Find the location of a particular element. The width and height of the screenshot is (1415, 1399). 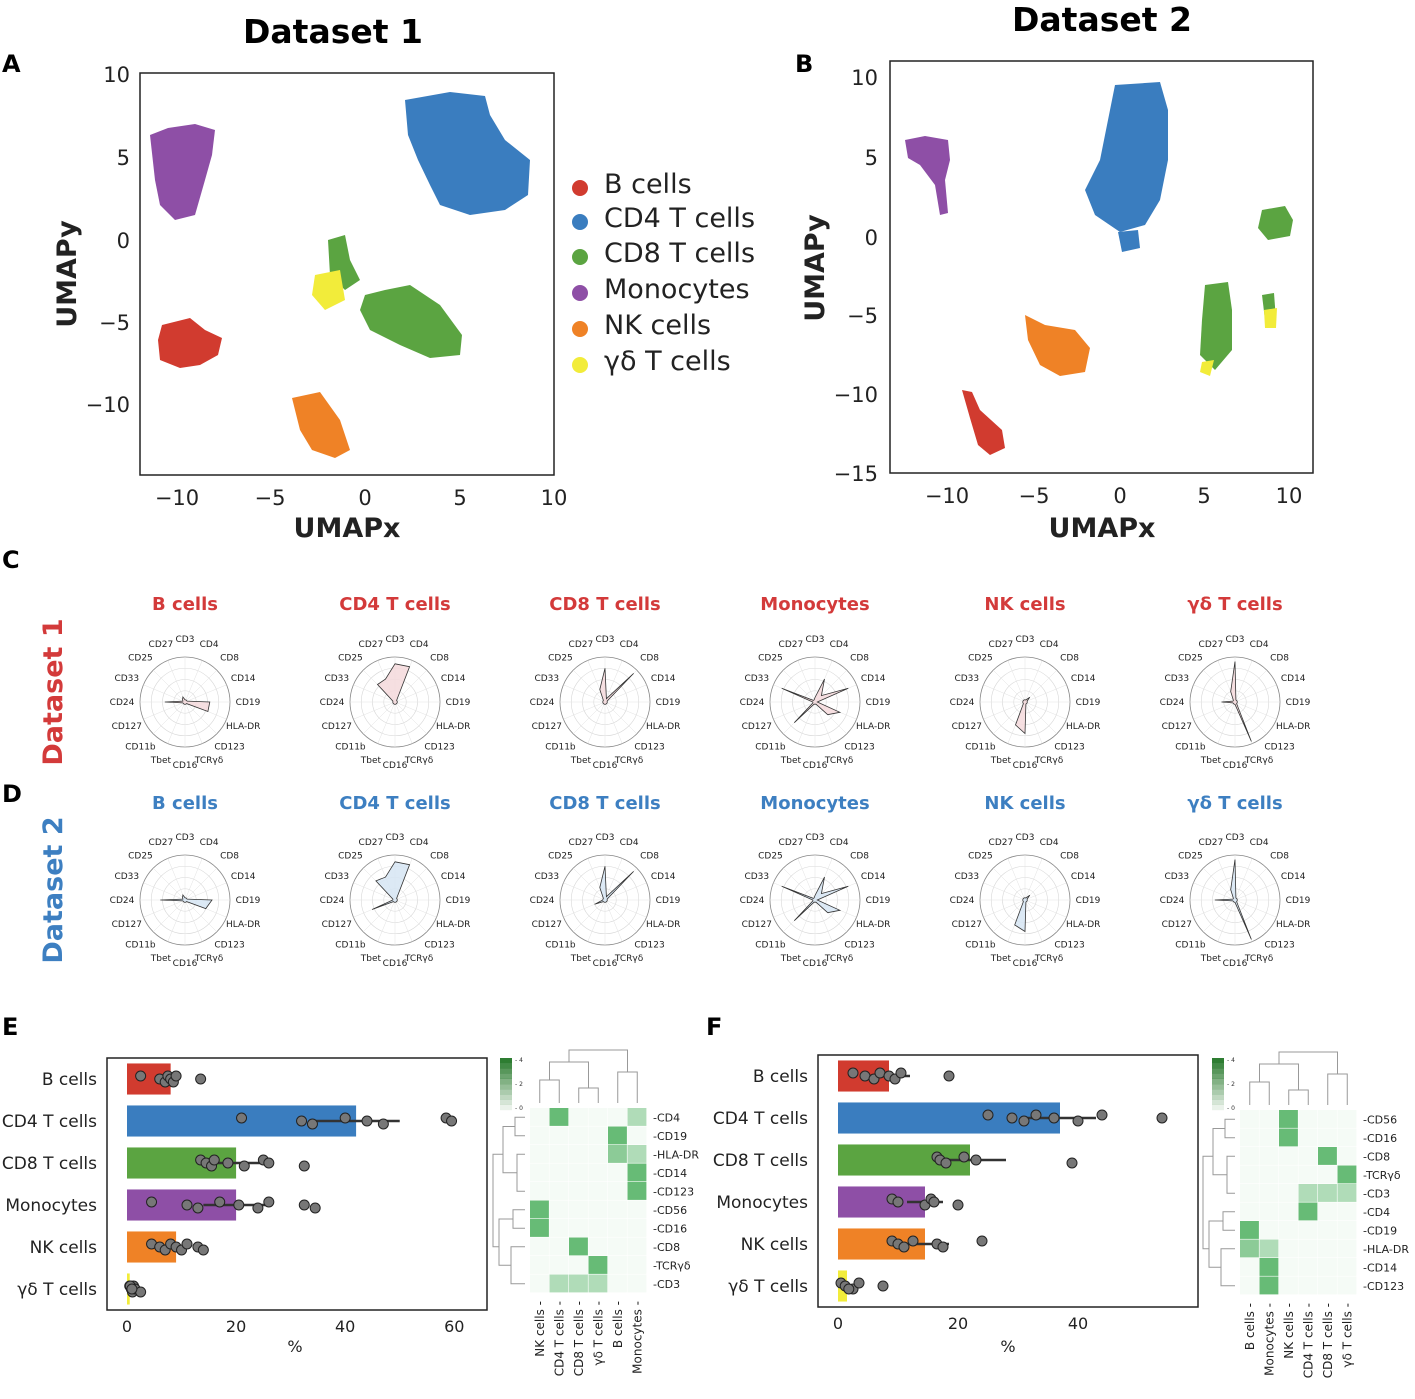

legend-label: CD4 T cells is located at coordinates (679, 218).